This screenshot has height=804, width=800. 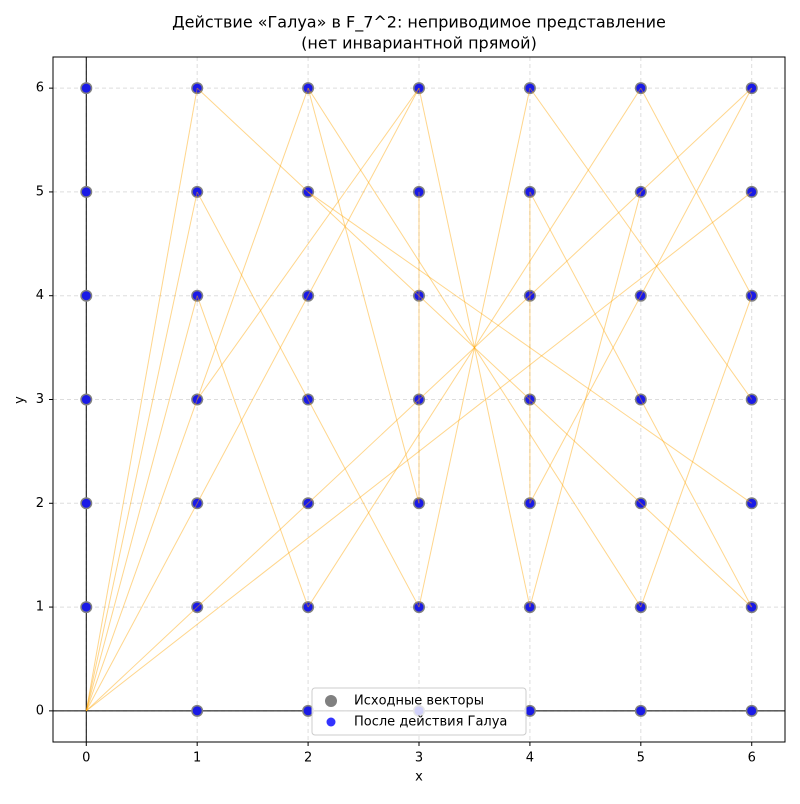 I want to click on y-axis-label: y, so click(x=20, y=400).